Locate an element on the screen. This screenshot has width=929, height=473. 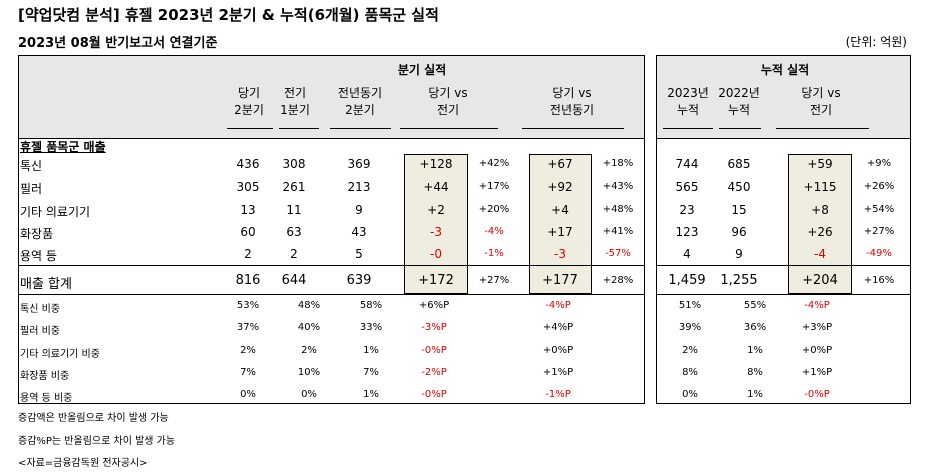
ratio-c23: 8% is located at coordinates (690, 372).